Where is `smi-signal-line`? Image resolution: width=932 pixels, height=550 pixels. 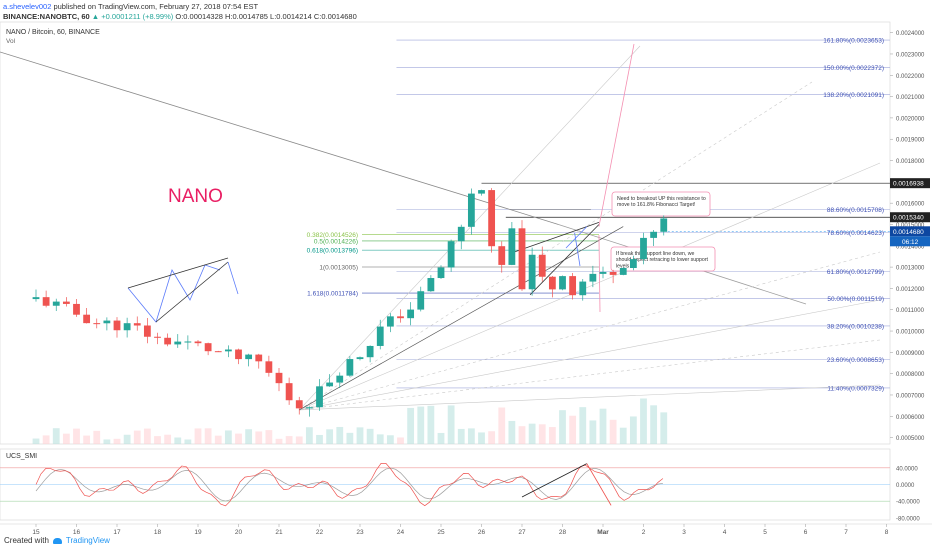 smi-signal-line is located at coordinates (349, 484).